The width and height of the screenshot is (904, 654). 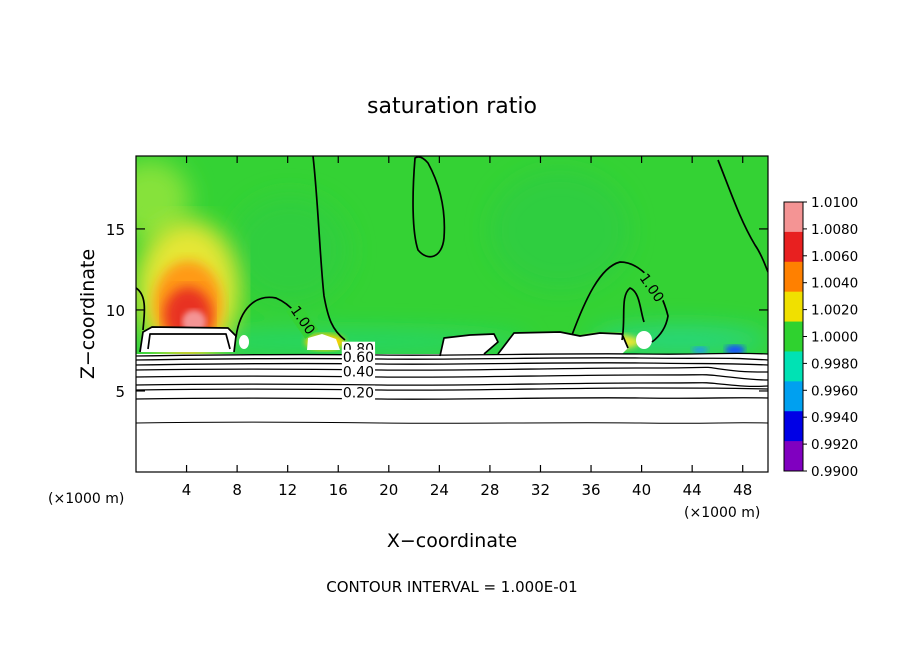 I want to click on x-tick-label: 48, so click(x=742, y=490).